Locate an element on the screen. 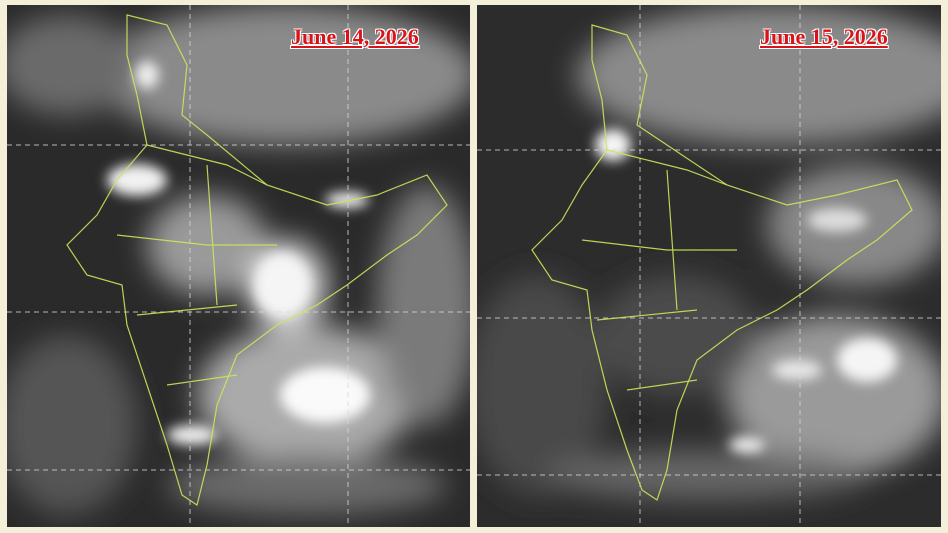 The width and height of the screenshot is (948, 533). date-label: June 15, 2026 is located at coordinates (824, 36).